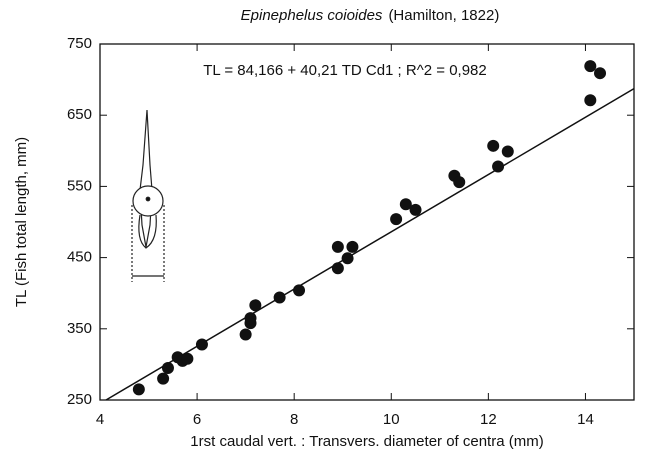 This screenshot has height=461, width=654. I want to click on y-tick-label: 550, so click(79, 185).